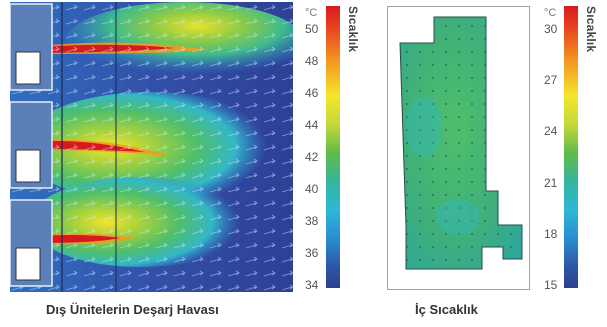 This screenshot has width=607, height=327. I want to click on colorbar-tick-label: 38, so click(312, 221).